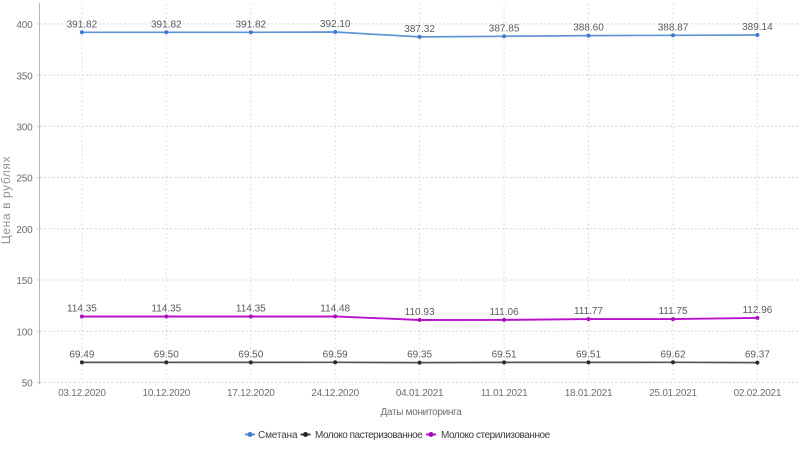 The width and height of the screenshot is (800, 450). What do you see at coordinates (420, 393) in the screenshot?
I see `svg-text: 04.01.2021` at bounding box center [420, 393].